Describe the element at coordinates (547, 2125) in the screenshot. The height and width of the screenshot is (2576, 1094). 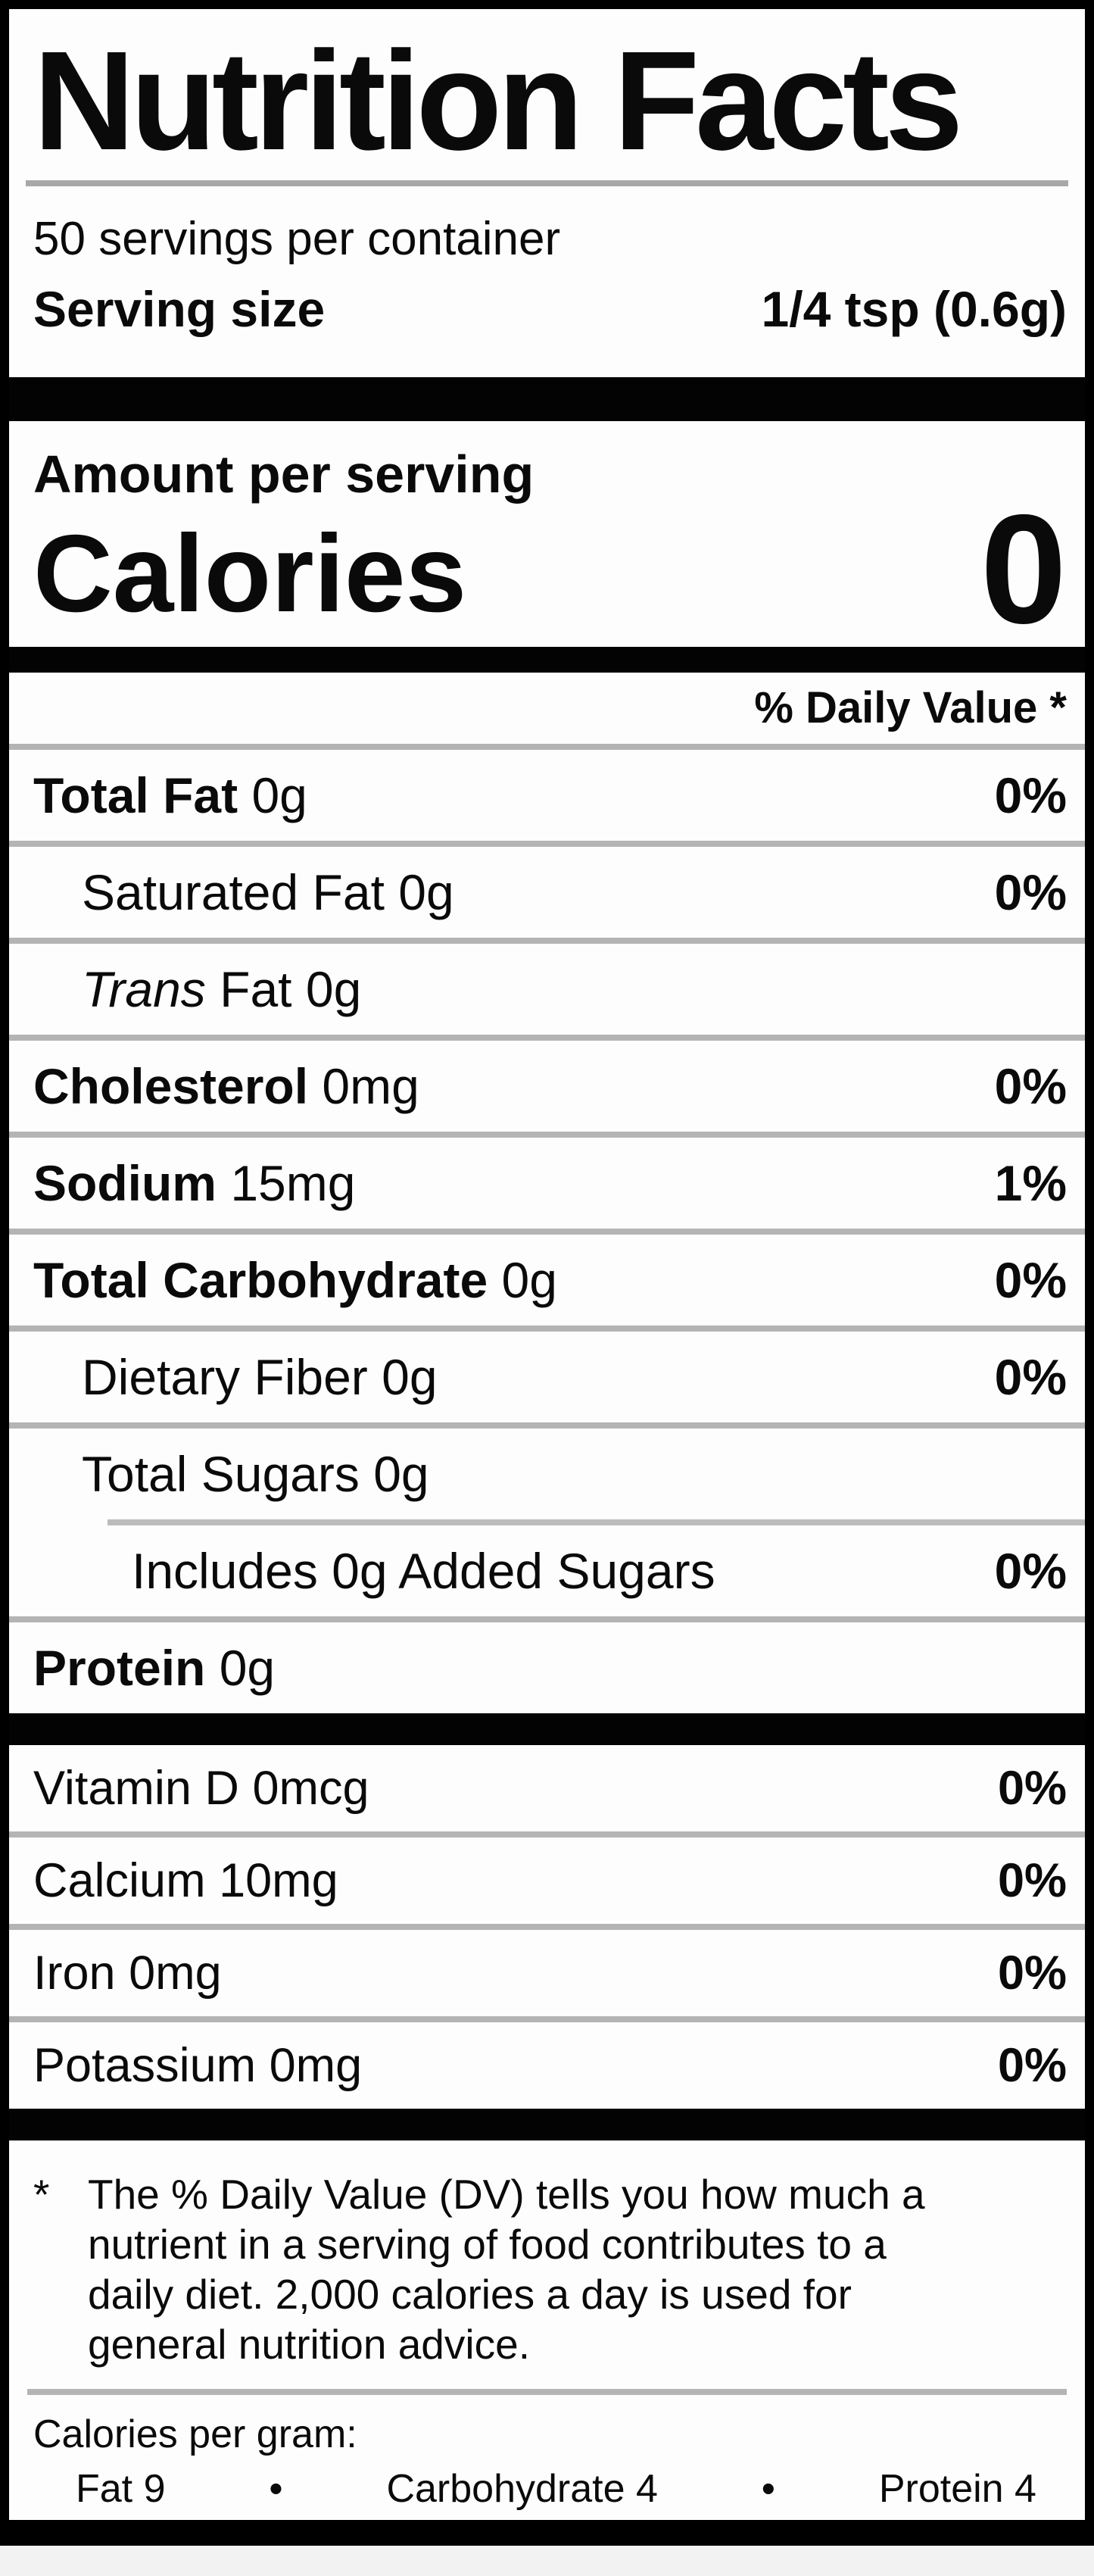
I see `thick-bar-vitamins` at that location.